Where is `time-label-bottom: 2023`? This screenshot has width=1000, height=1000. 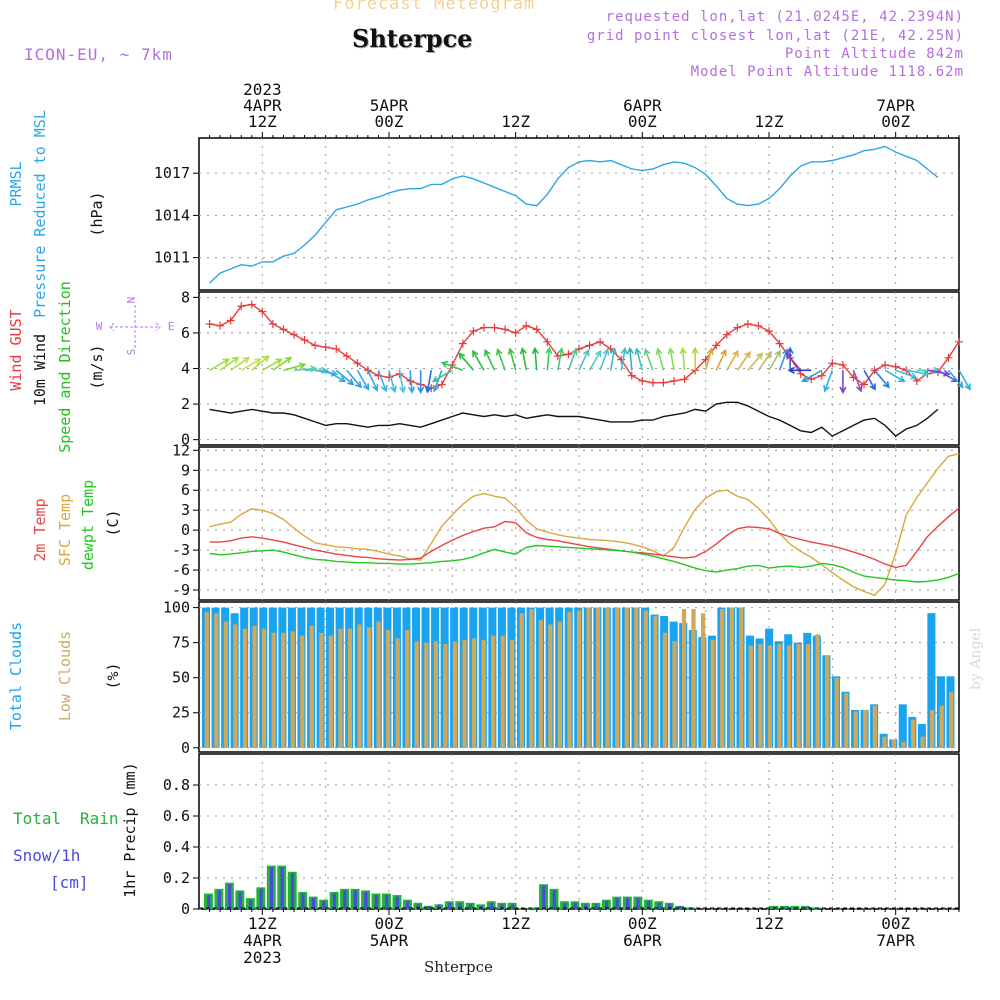 time-label-bottom: 2023 is located at coordinates (262, 957).